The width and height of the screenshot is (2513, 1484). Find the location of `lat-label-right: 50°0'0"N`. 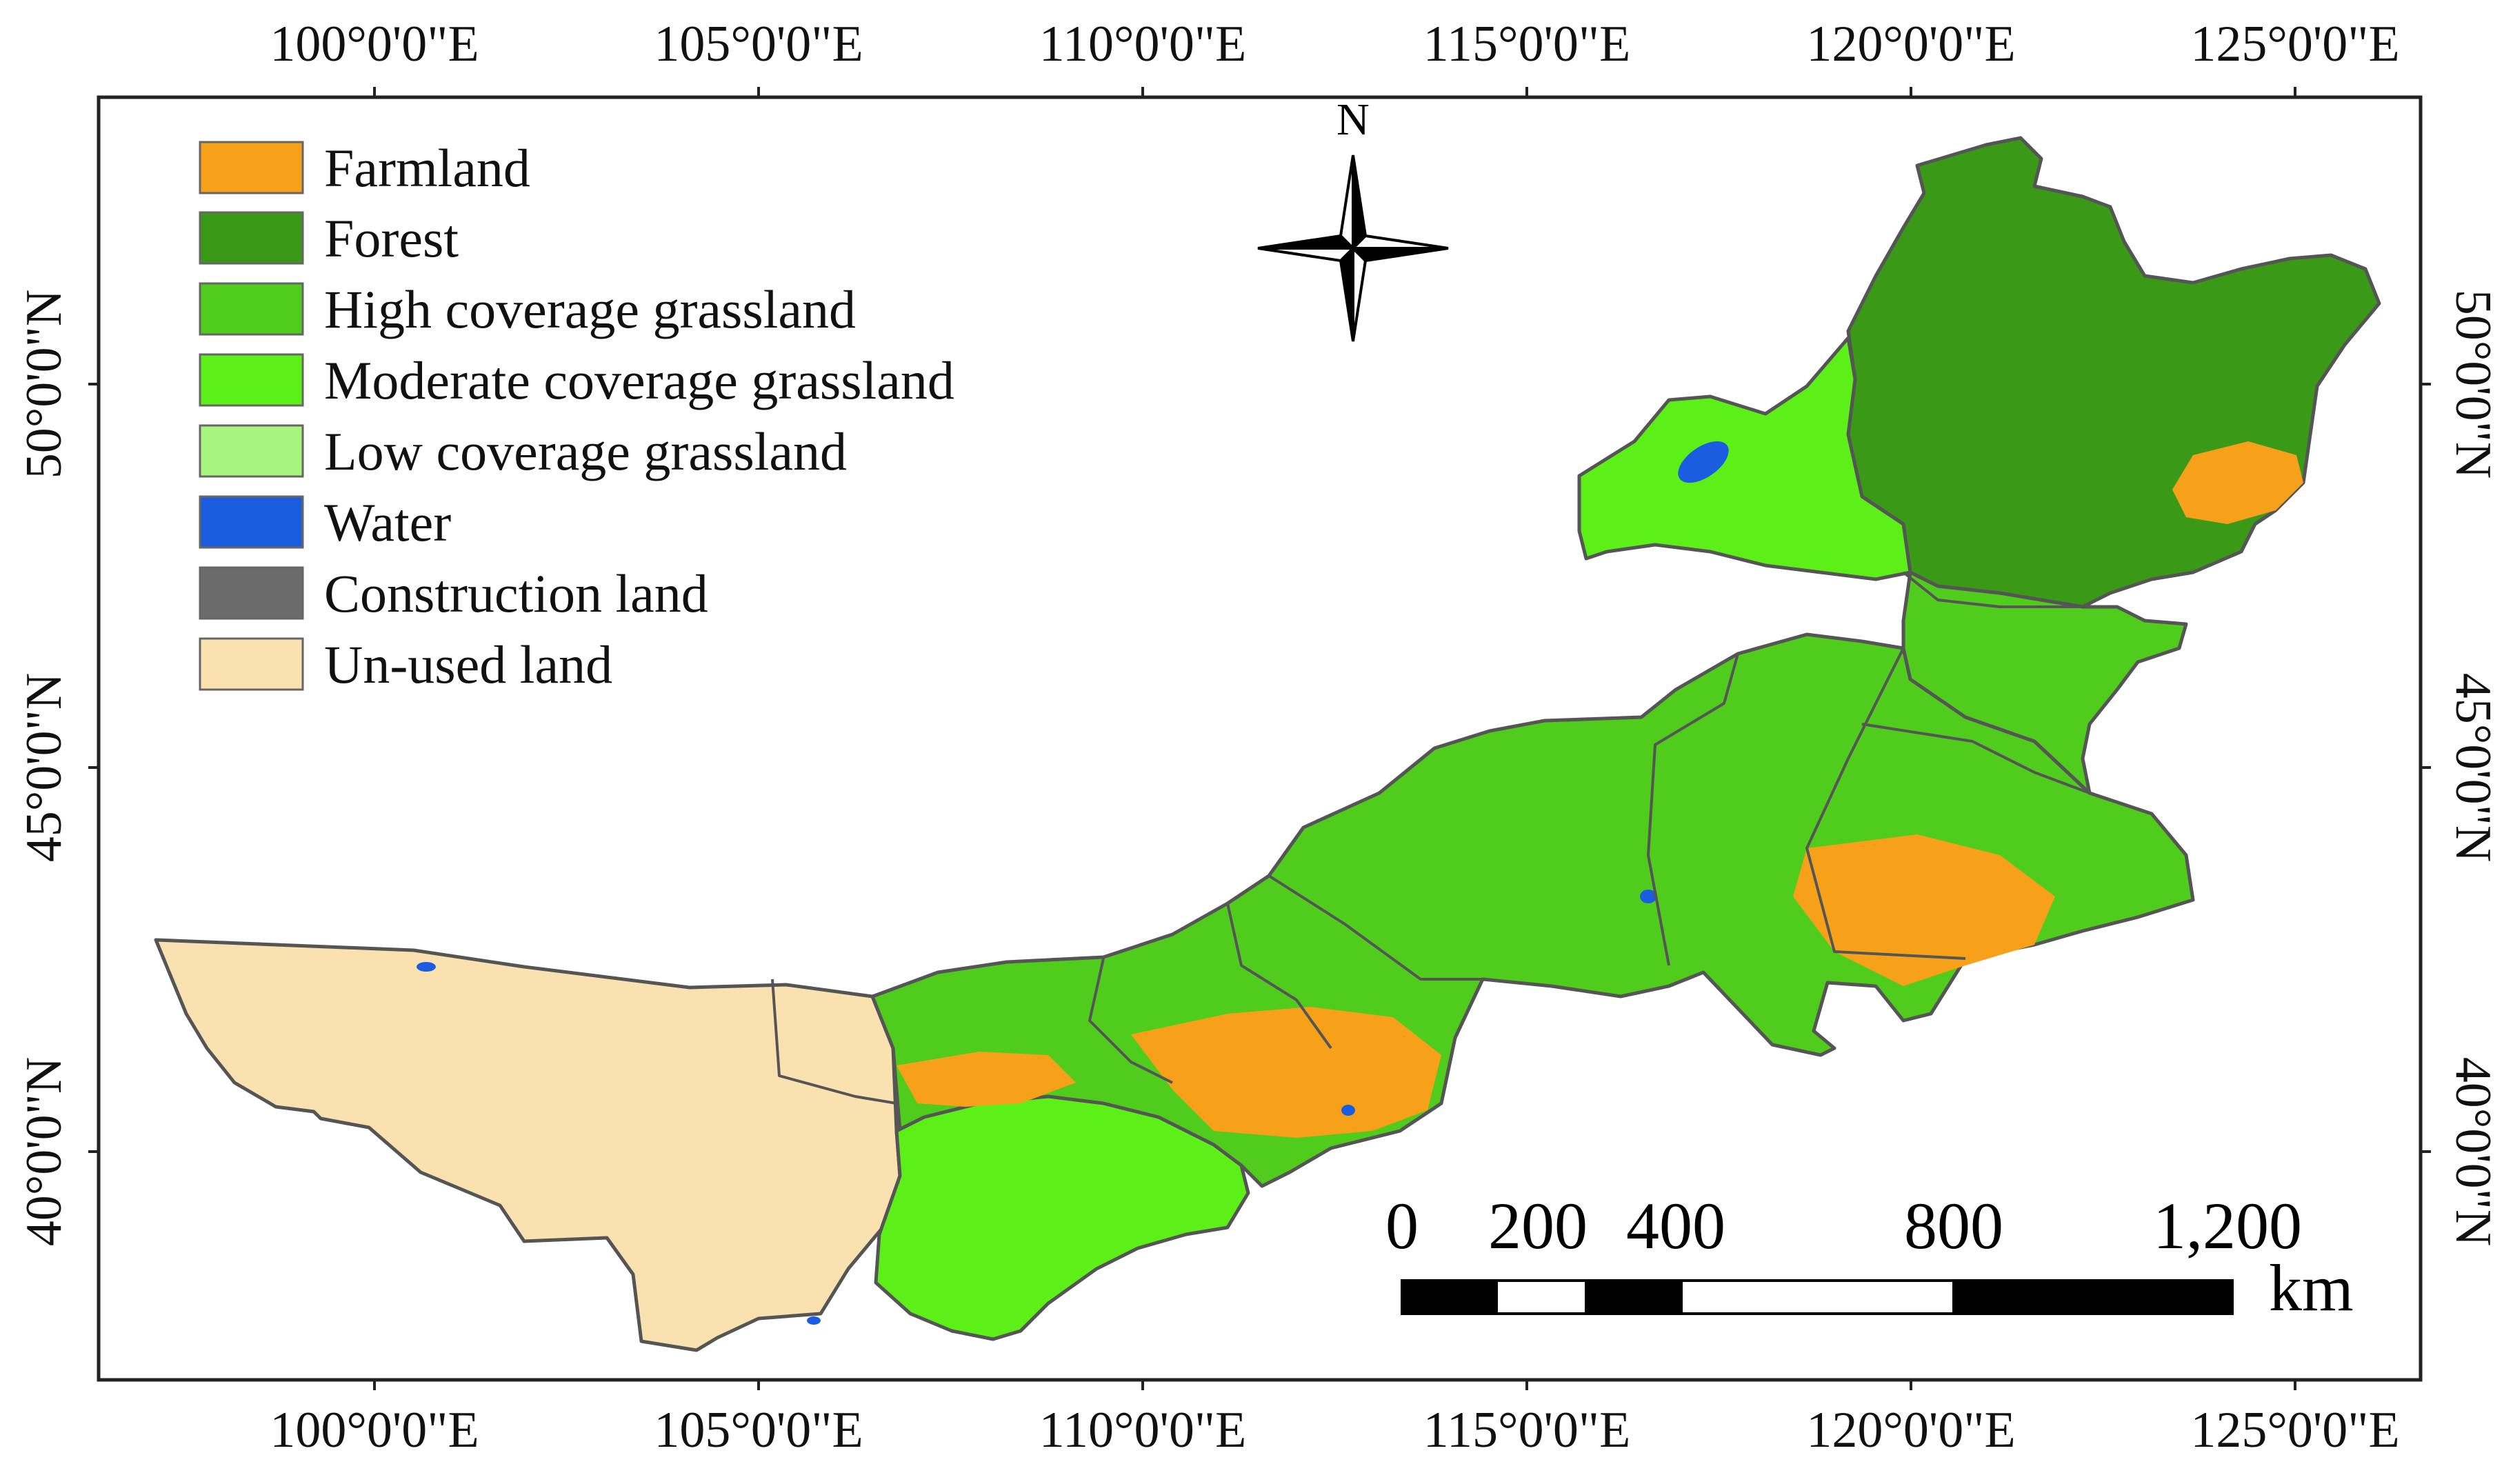

lat-label-right: 50°0'0"N is located at coordinates (2473, 385).